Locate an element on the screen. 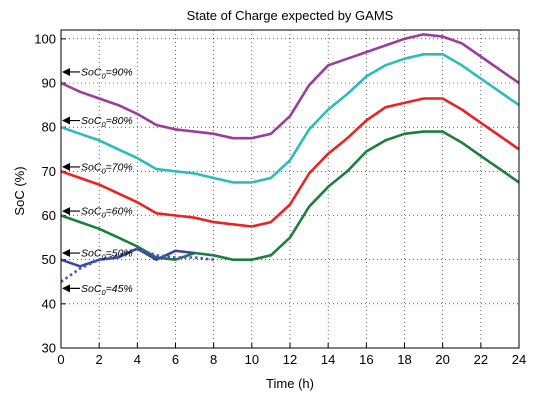  chart-title: State of Charge expected by GAMS is located at coordinates (290, 15).